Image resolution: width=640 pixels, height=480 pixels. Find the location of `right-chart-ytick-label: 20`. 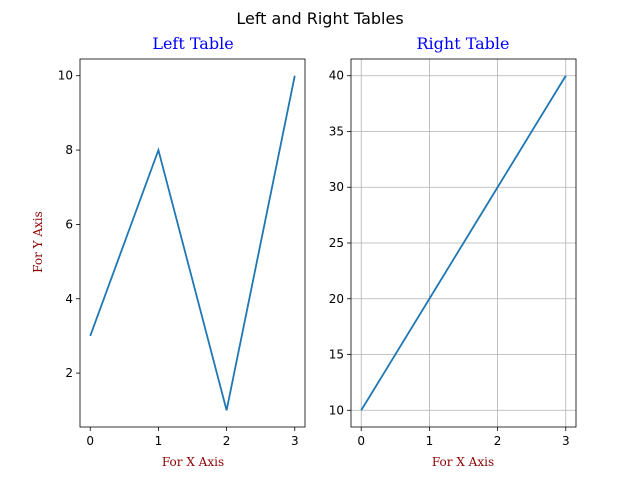

right-chart-ytick-label: 20 is located at coordinates (336, 299).